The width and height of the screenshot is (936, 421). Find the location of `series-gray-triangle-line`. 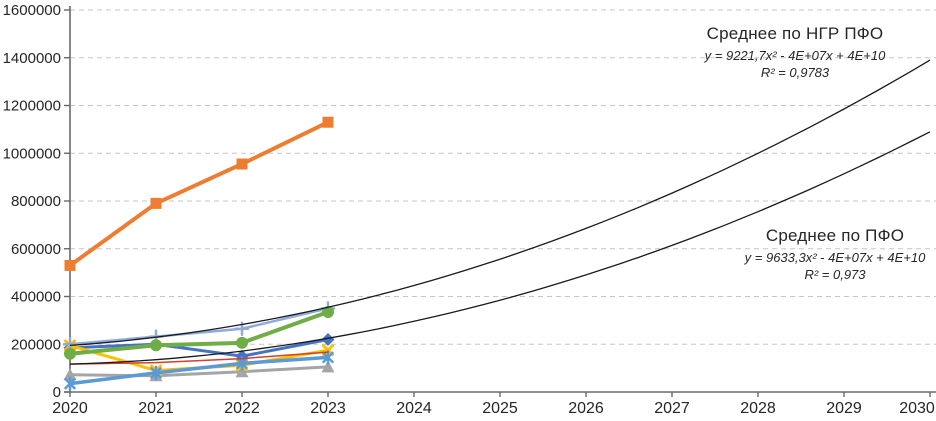

series-gray-triangle-line is located at coordinates (199, 371).